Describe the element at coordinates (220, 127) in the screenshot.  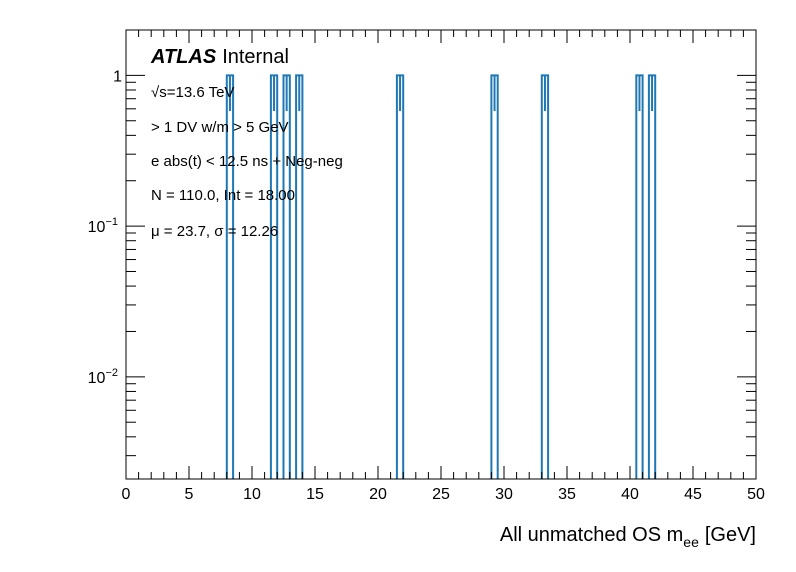
I see `selection-annotation: > 1 DV w/m > 5 GeV` at that location.